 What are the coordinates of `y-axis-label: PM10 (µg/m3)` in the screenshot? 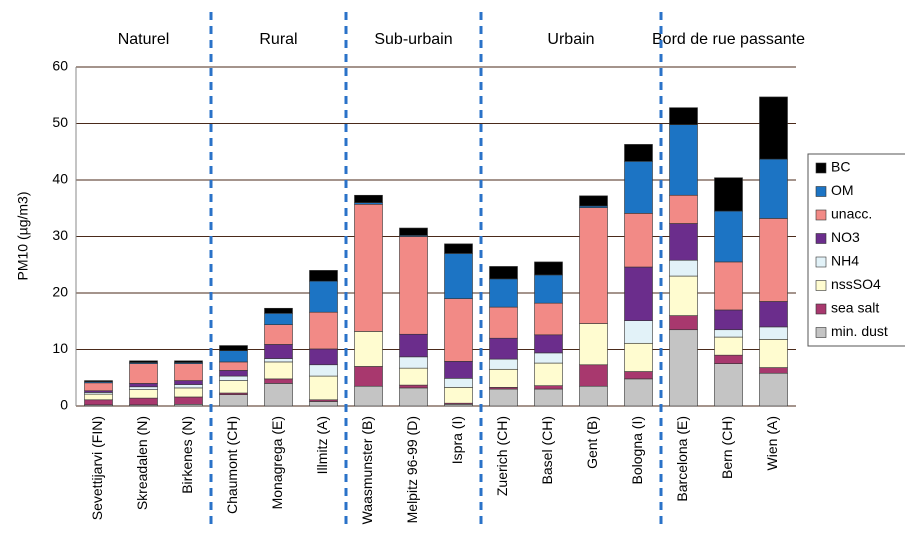 It's located at (23, 236).